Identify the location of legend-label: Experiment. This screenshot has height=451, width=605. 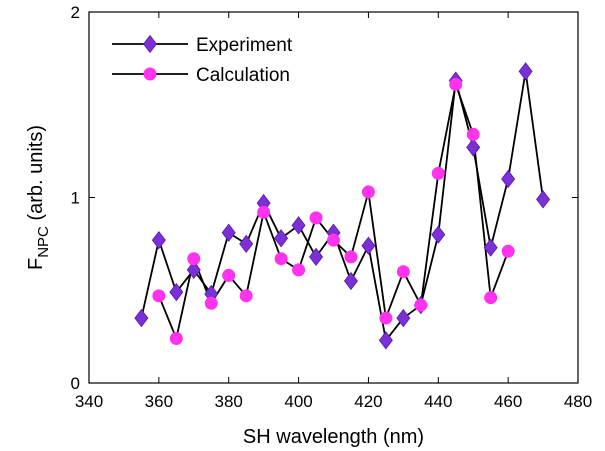
(244, 45).